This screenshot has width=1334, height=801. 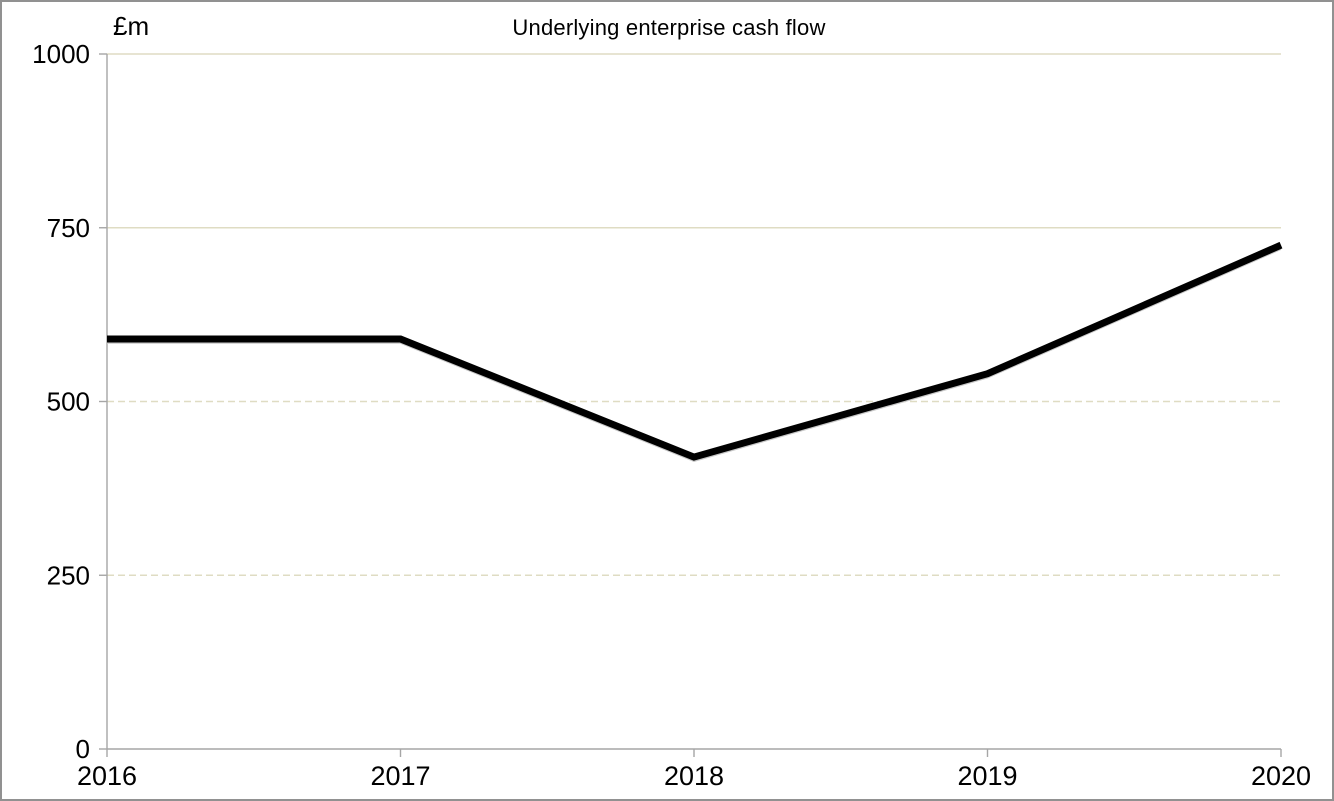 What do you see at coordinates (694, 776) in the screenshot?
I see `x-tick-label: 2018` at bounding box center [694, 776].